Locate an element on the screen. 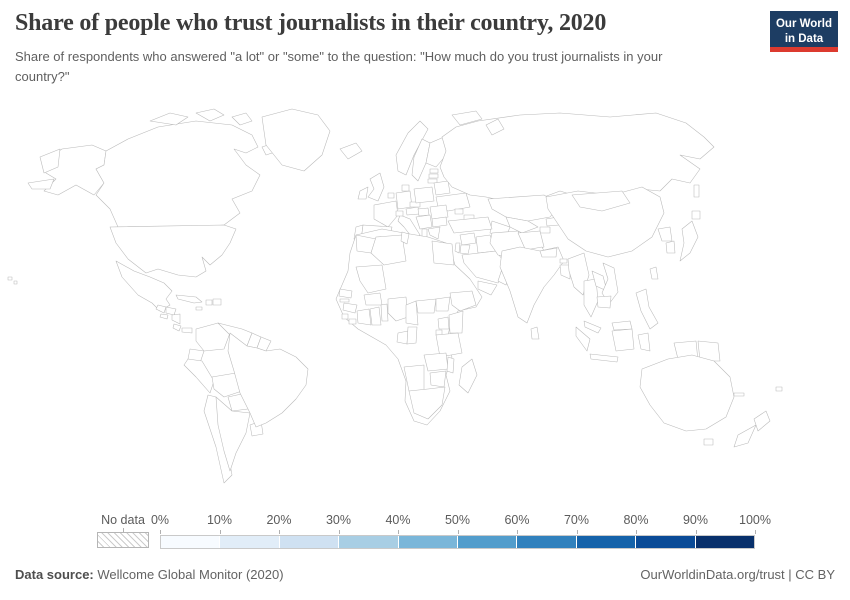 This screenshot has width=850, height=600. country-south-korea is located at coordinates (670, 247).